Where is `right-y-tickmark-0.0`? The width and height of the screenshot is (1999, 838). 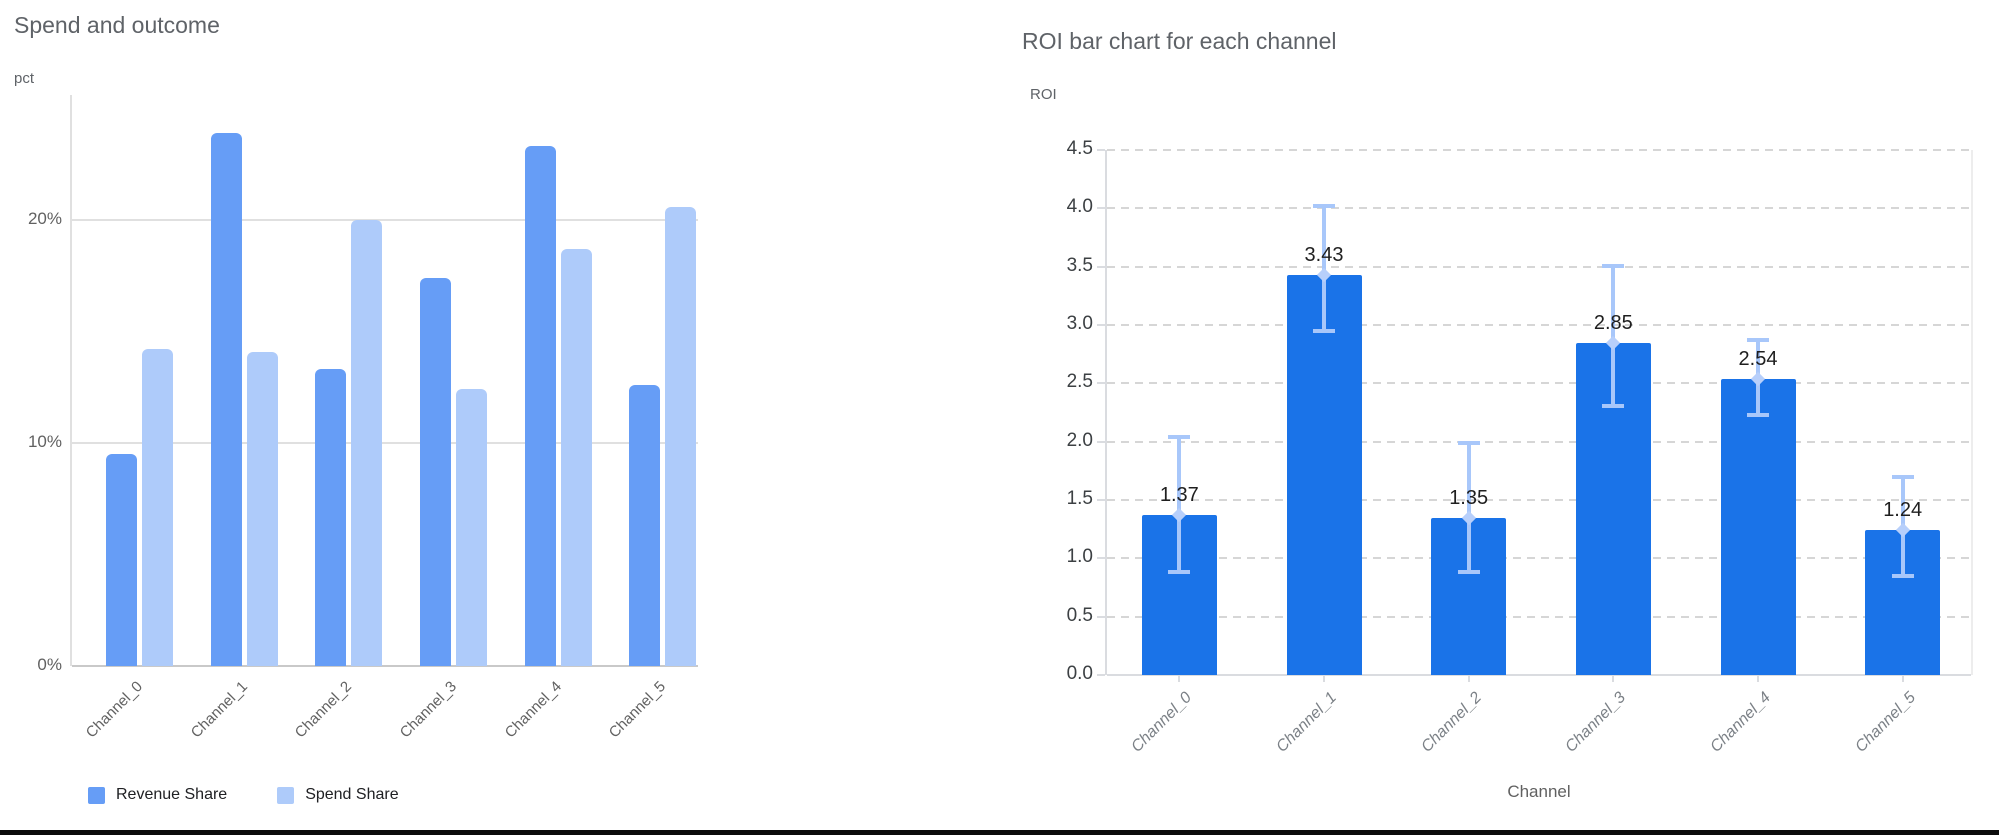
right-y-tickmark-0.0 is located at coordinates (1101, 675).